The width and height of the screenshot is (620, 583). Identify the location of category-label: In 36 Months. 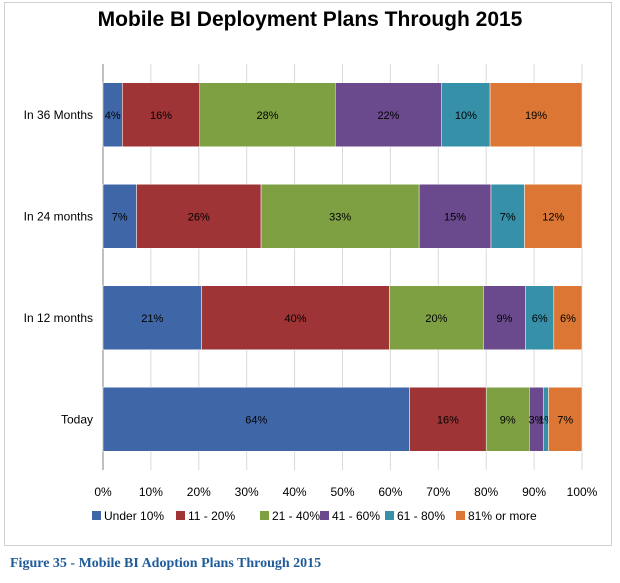
(58, 115).